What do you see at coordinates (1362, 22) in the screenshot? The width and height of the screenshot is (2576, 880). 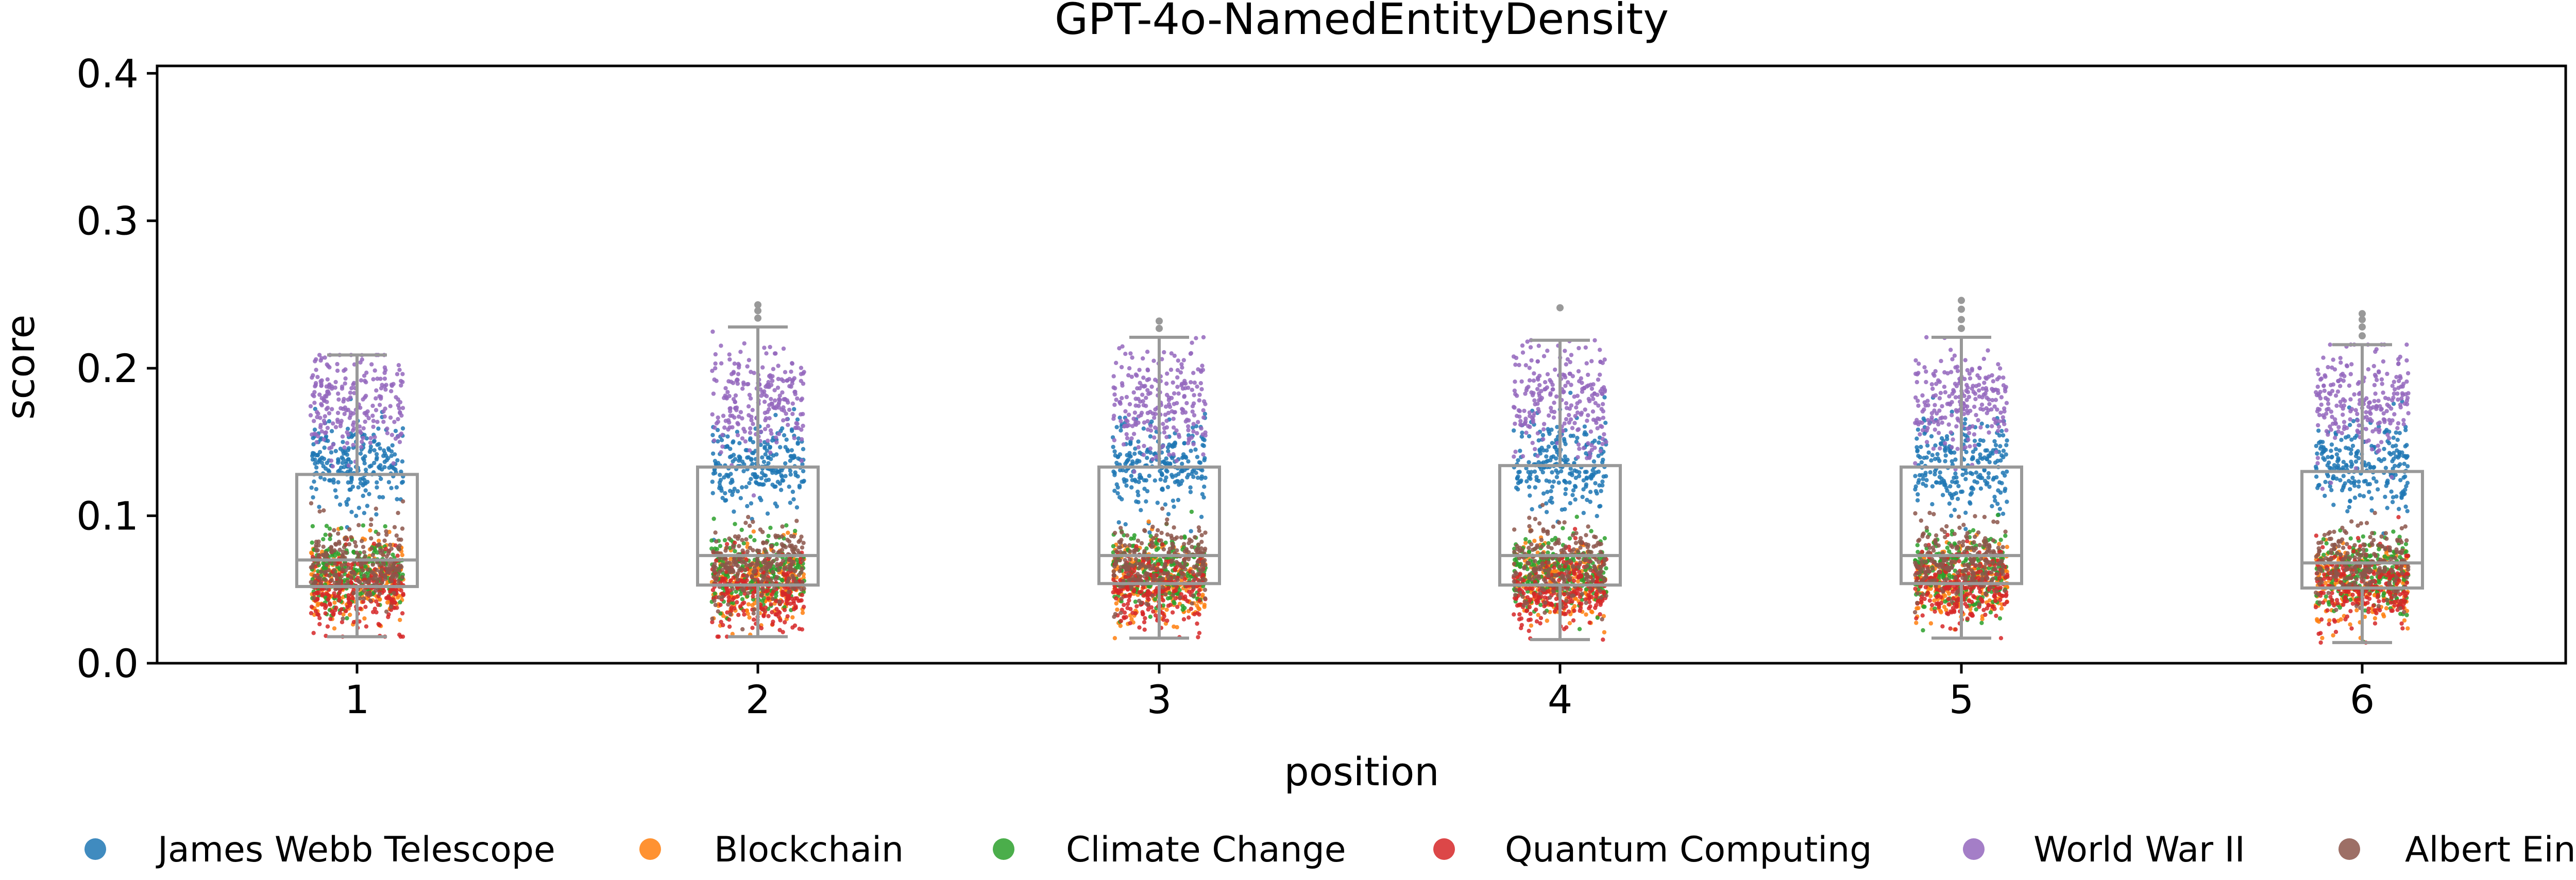 I see `chart-title: GPT-4o-NamedEntityDensity` at bounding box center [1362, 22].